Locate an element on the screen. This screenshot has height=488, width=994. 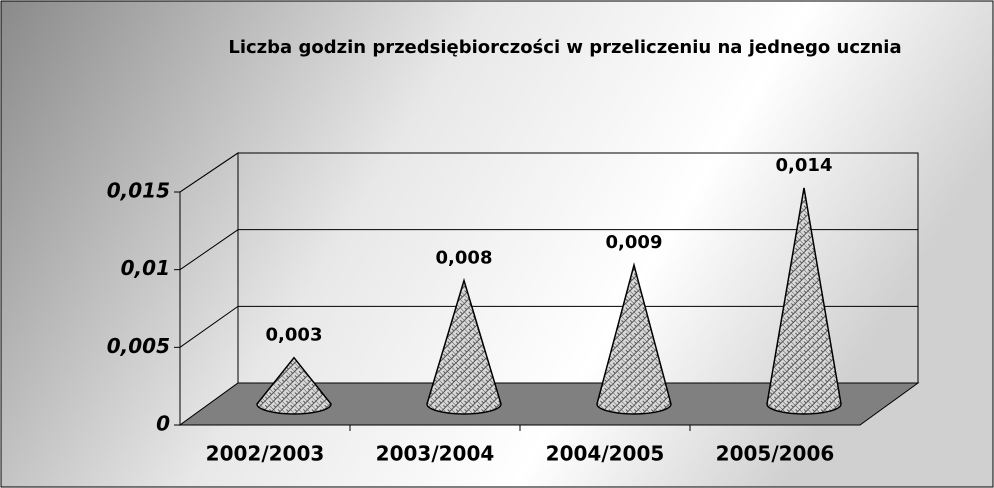
value-label: 0,008 is located at coordinates (464, 258).